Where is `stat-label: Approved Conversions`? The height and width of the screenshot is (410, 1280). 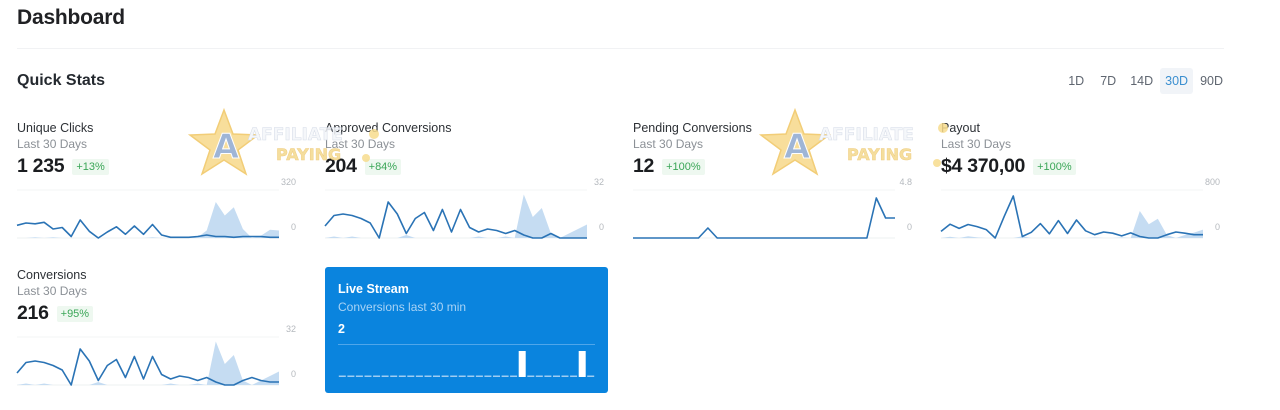
stat-label: Approved Conversions is located at coordinates (388, 128).